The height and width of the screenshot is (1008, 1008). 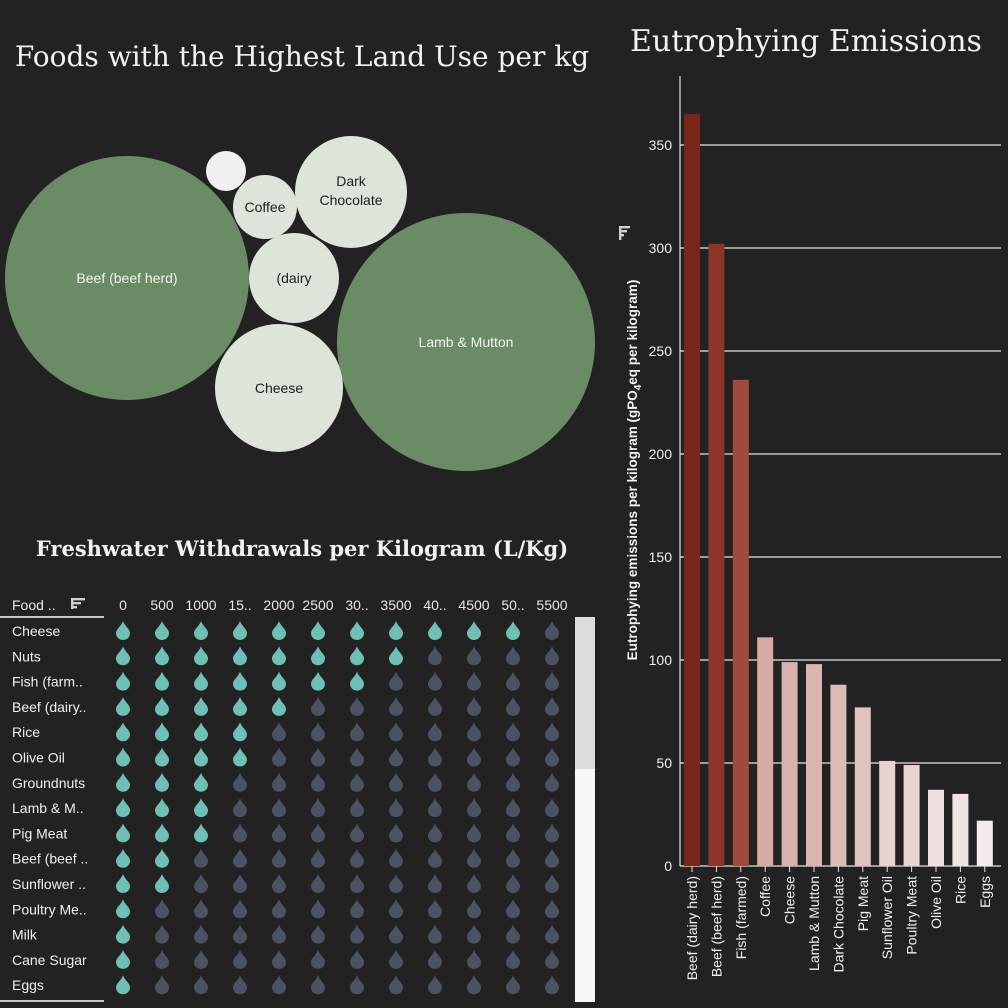 What do you see at coordinates (285, 833) in the screenshot?
I see `table-row: Pig Meat` at bounding box center [285, 833].